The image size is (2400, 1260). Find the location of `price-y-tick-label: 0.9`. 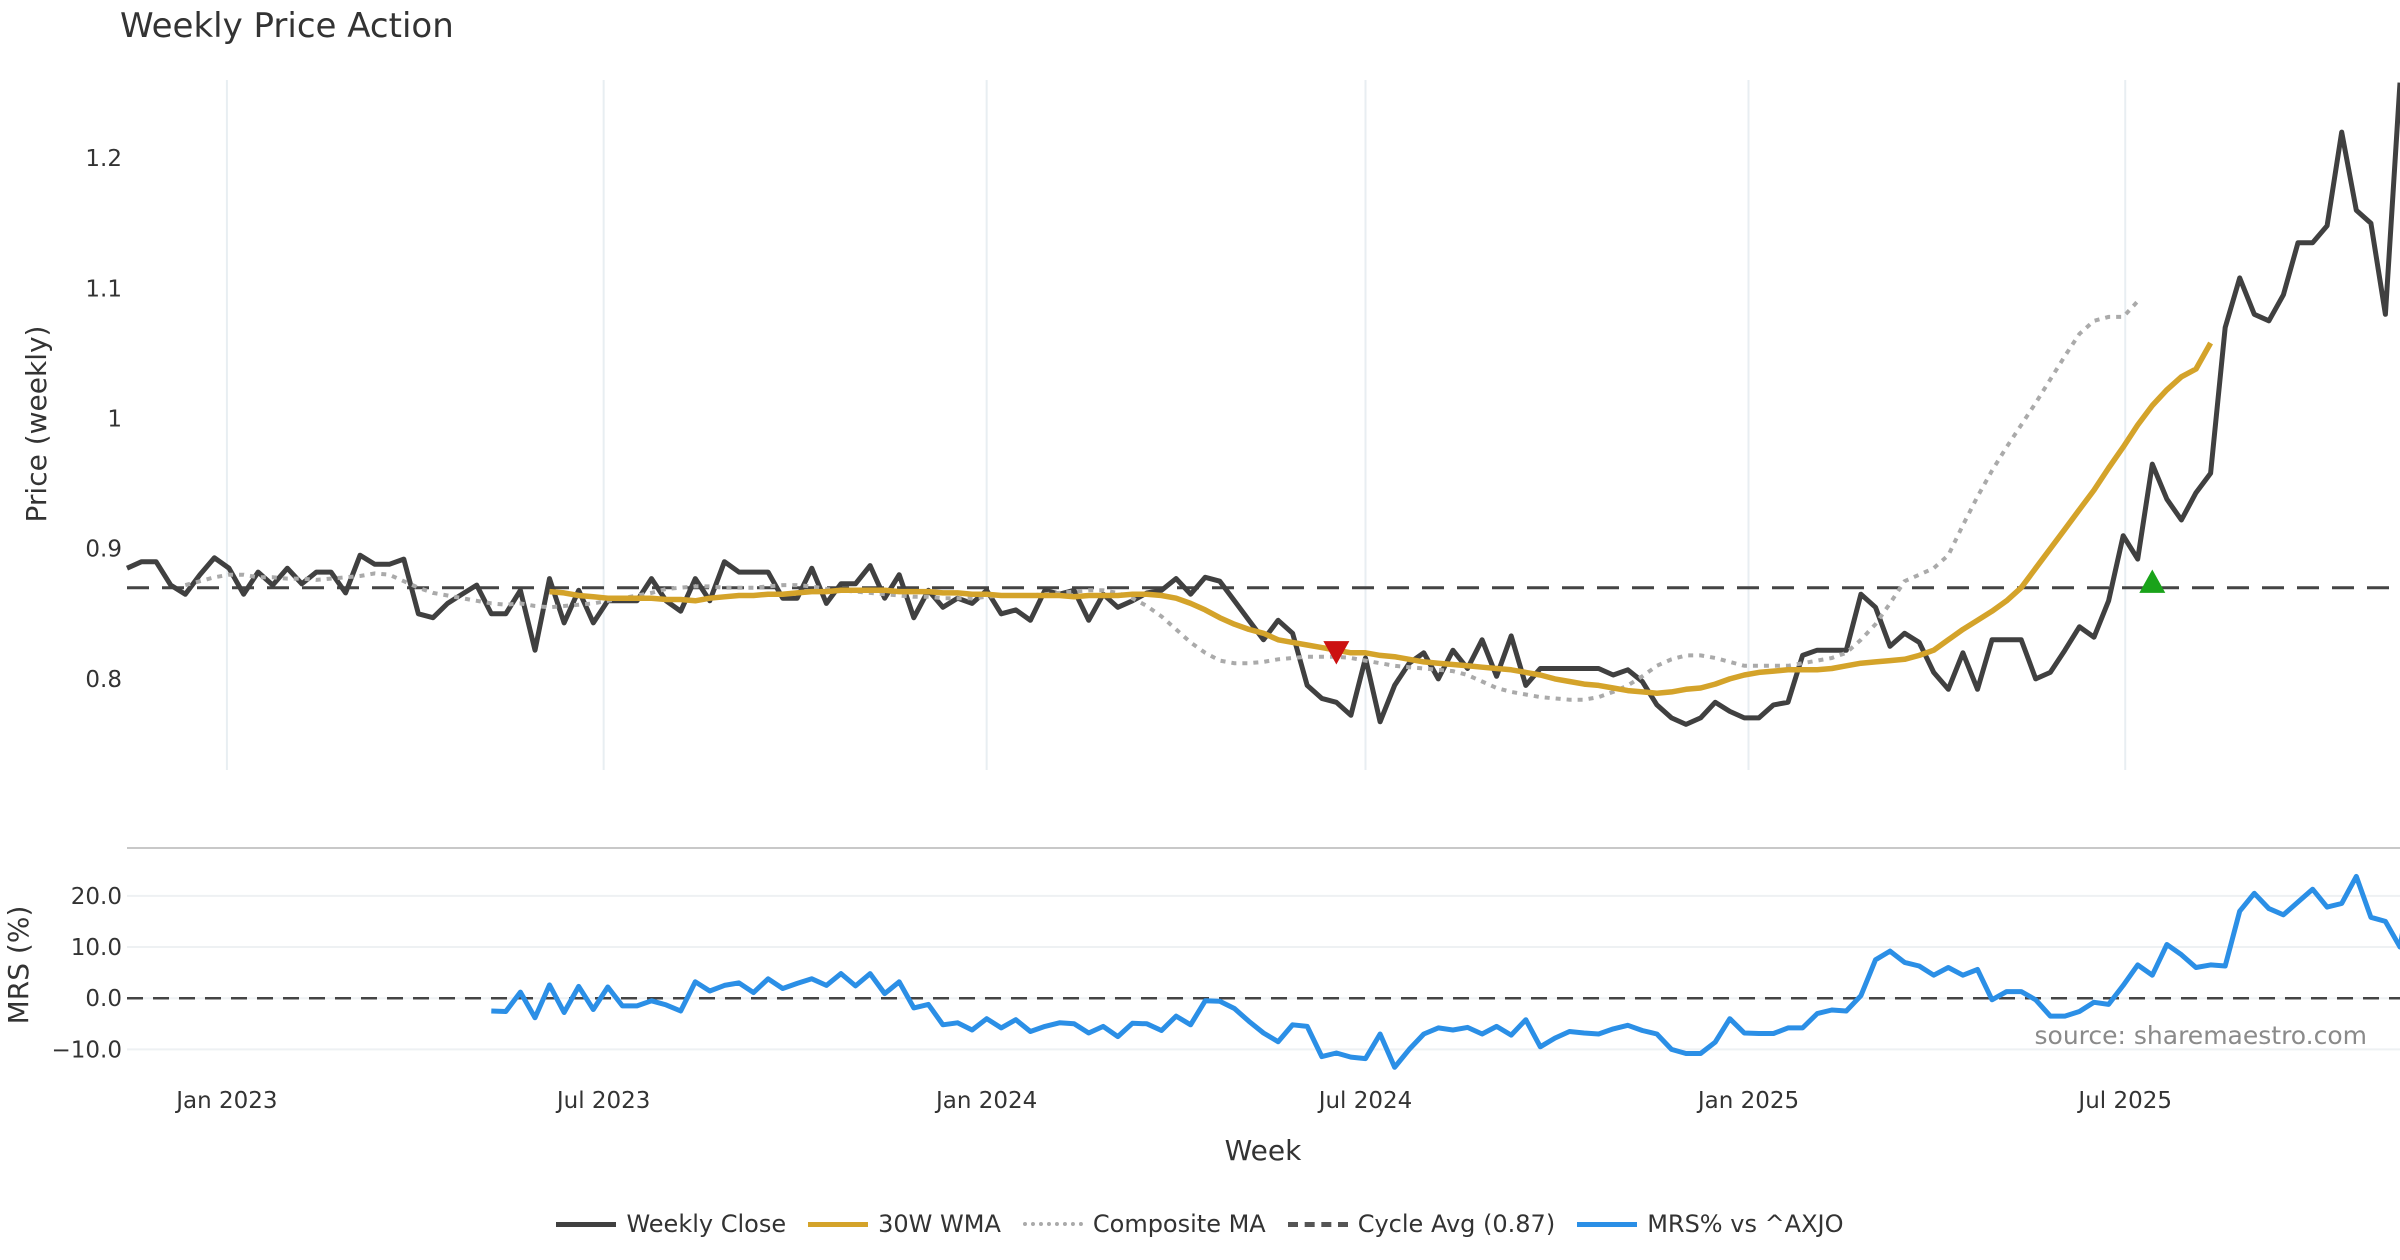

price-y-tick-label: 0.9 is located at coordinates (103, 550).